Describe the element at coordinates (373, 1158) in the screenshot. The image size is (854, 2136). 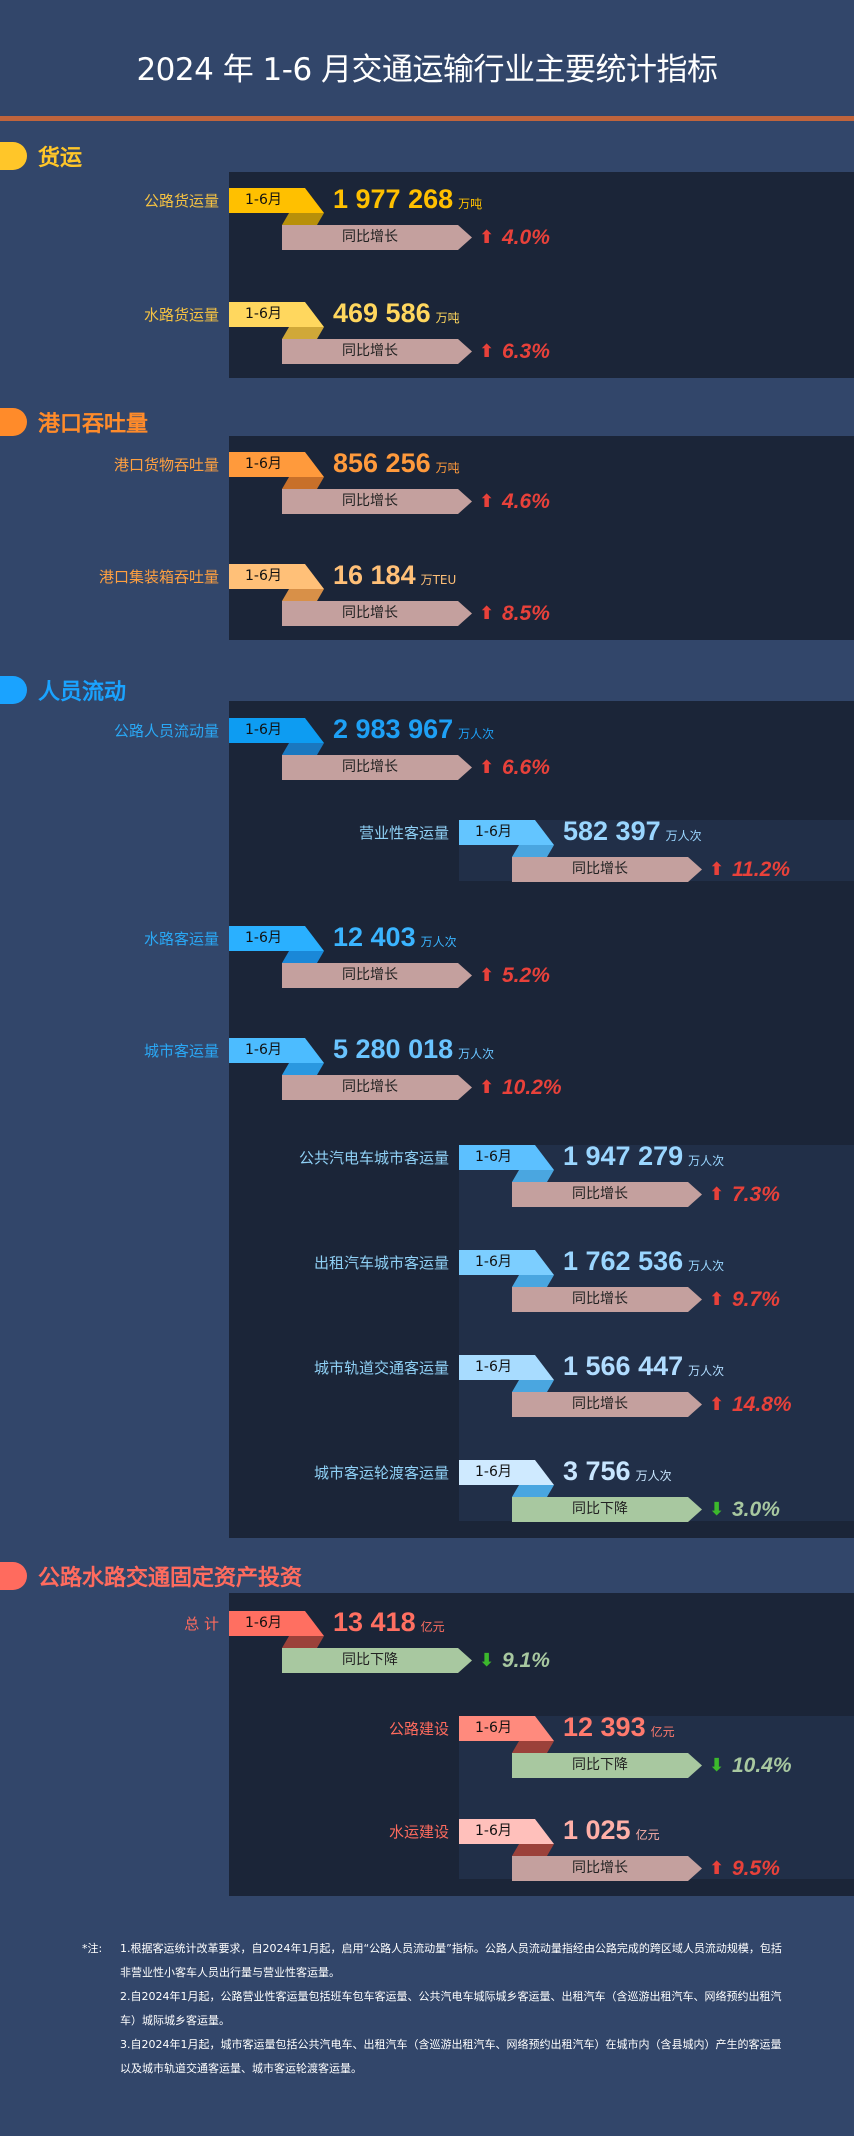
I see `indicator-label: 公共汽电车城市客运量` at that location.